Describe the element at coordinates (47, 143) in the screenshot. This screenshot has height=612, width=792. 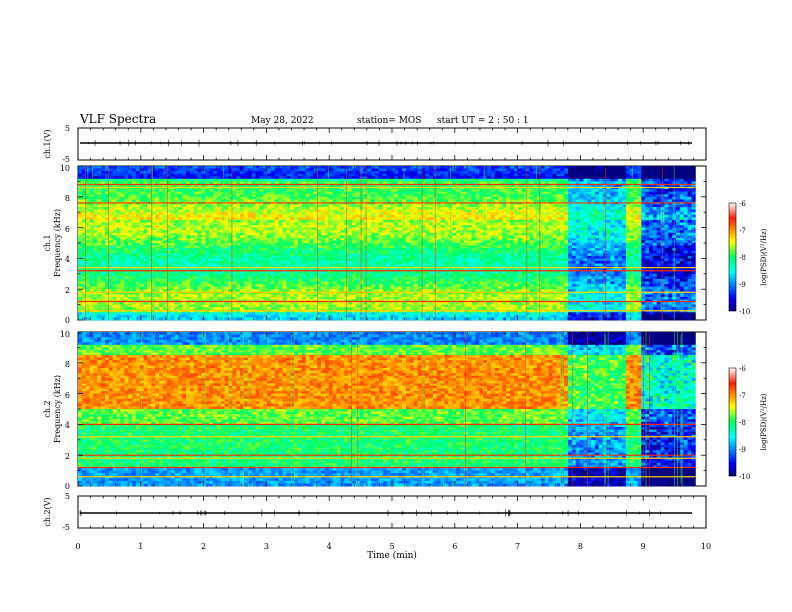
I see `ch1-waveform-ylabel: ch.1(V)` at that location.